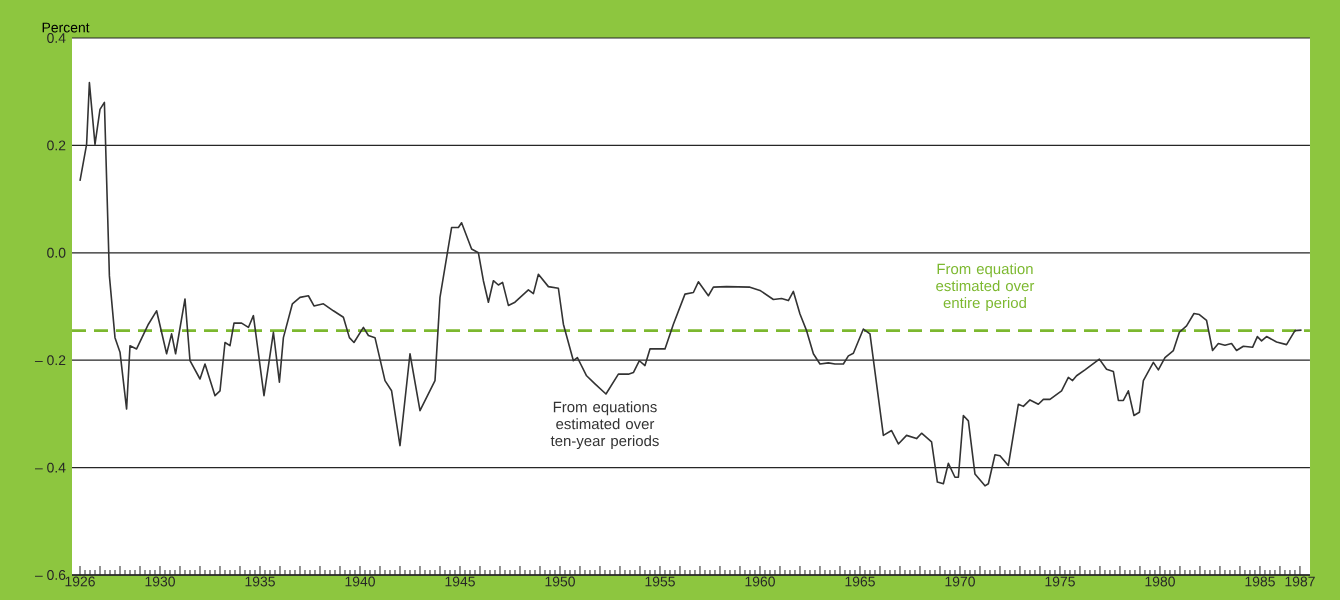 The height and width of the screenshot is (600, 1340). Describe the element at coordinates (80, 581) in the screenshot. I see `x-tick-label: 1926` at that location.